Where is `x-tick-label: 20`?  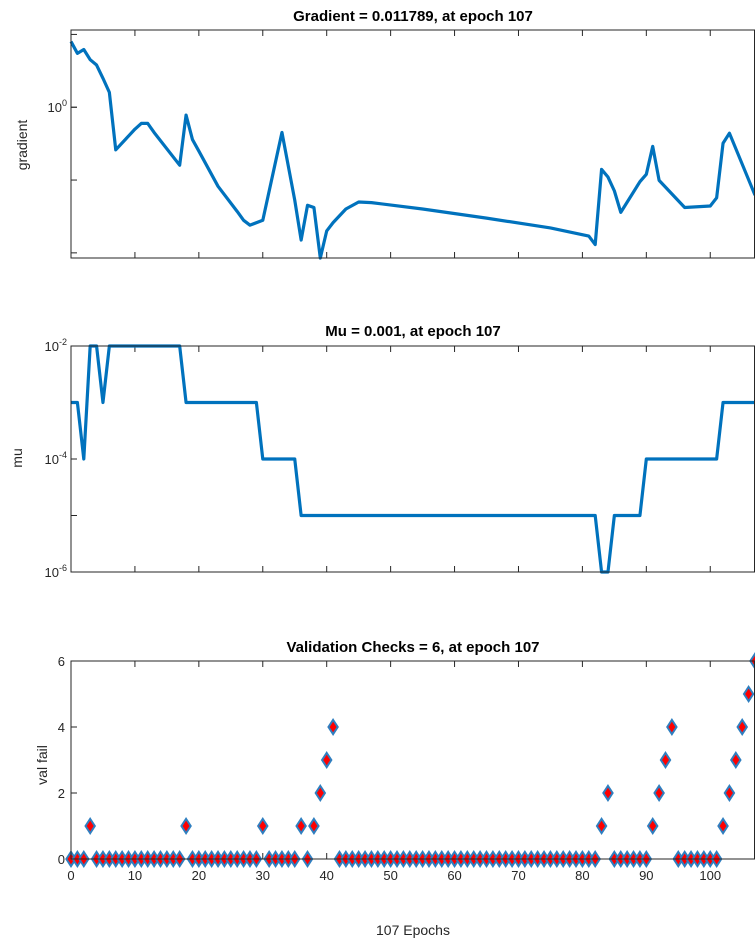 x-tick-label: 20 is located at coordinates (199, 875).